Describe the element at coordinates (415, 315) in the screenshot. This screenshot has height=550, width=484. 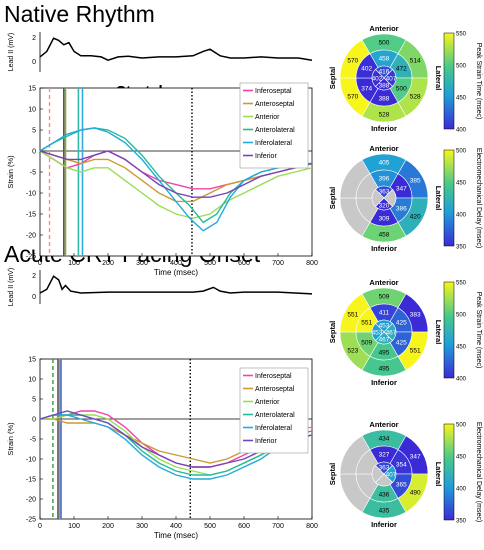
I see `segment-value: 383` at that location.